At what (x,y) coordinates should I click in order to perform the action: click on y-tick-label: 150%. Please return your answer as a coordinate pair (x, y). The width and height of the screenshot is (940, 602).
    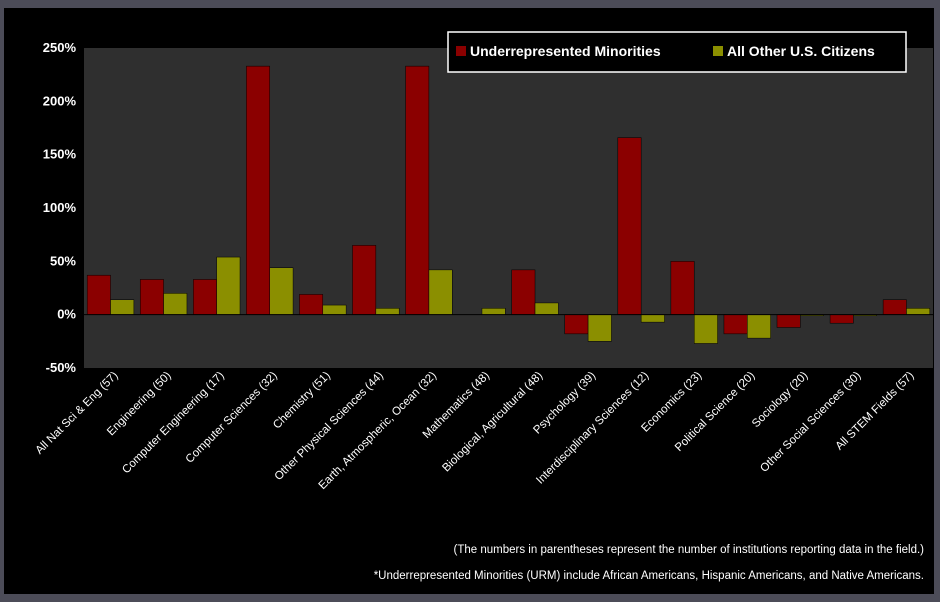
    Looking at the image, I should click on (60, 154).